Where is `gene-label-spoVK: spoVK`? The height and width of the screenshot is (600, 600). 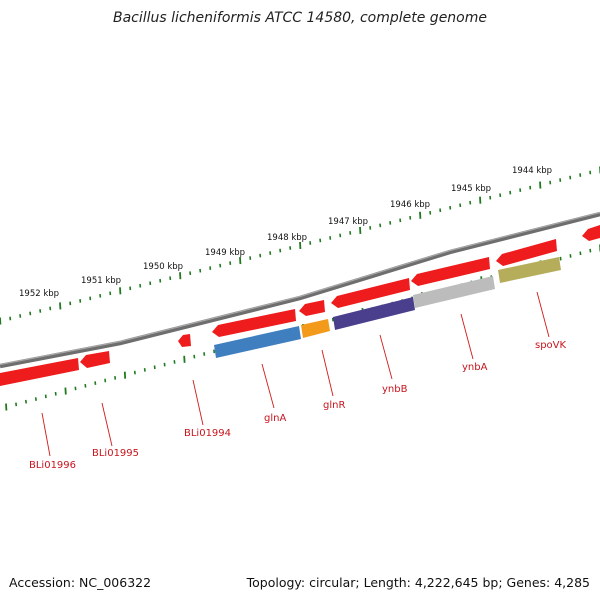 gene-label-spoVK: spoVK is located at coordinates (551, 345).